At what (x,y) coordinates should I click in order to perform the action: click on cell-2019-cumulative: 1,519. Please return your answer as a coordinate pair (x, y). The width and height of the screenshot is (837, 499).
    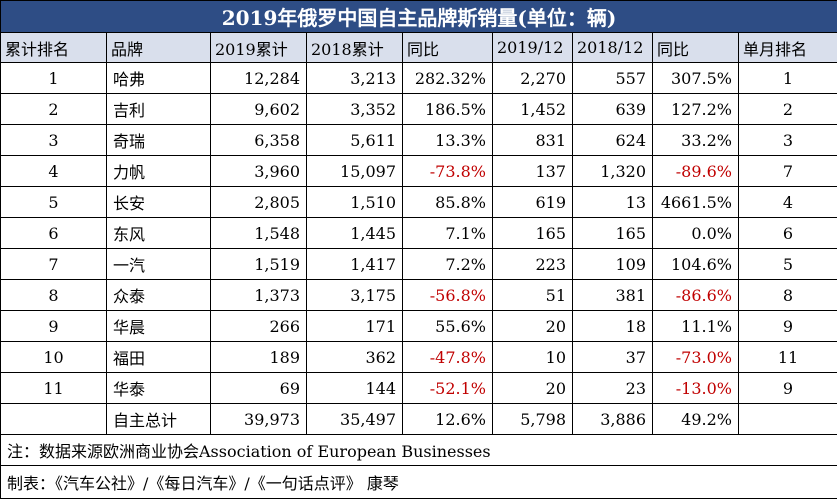
    Looking at the image, I should click on (259, 264).